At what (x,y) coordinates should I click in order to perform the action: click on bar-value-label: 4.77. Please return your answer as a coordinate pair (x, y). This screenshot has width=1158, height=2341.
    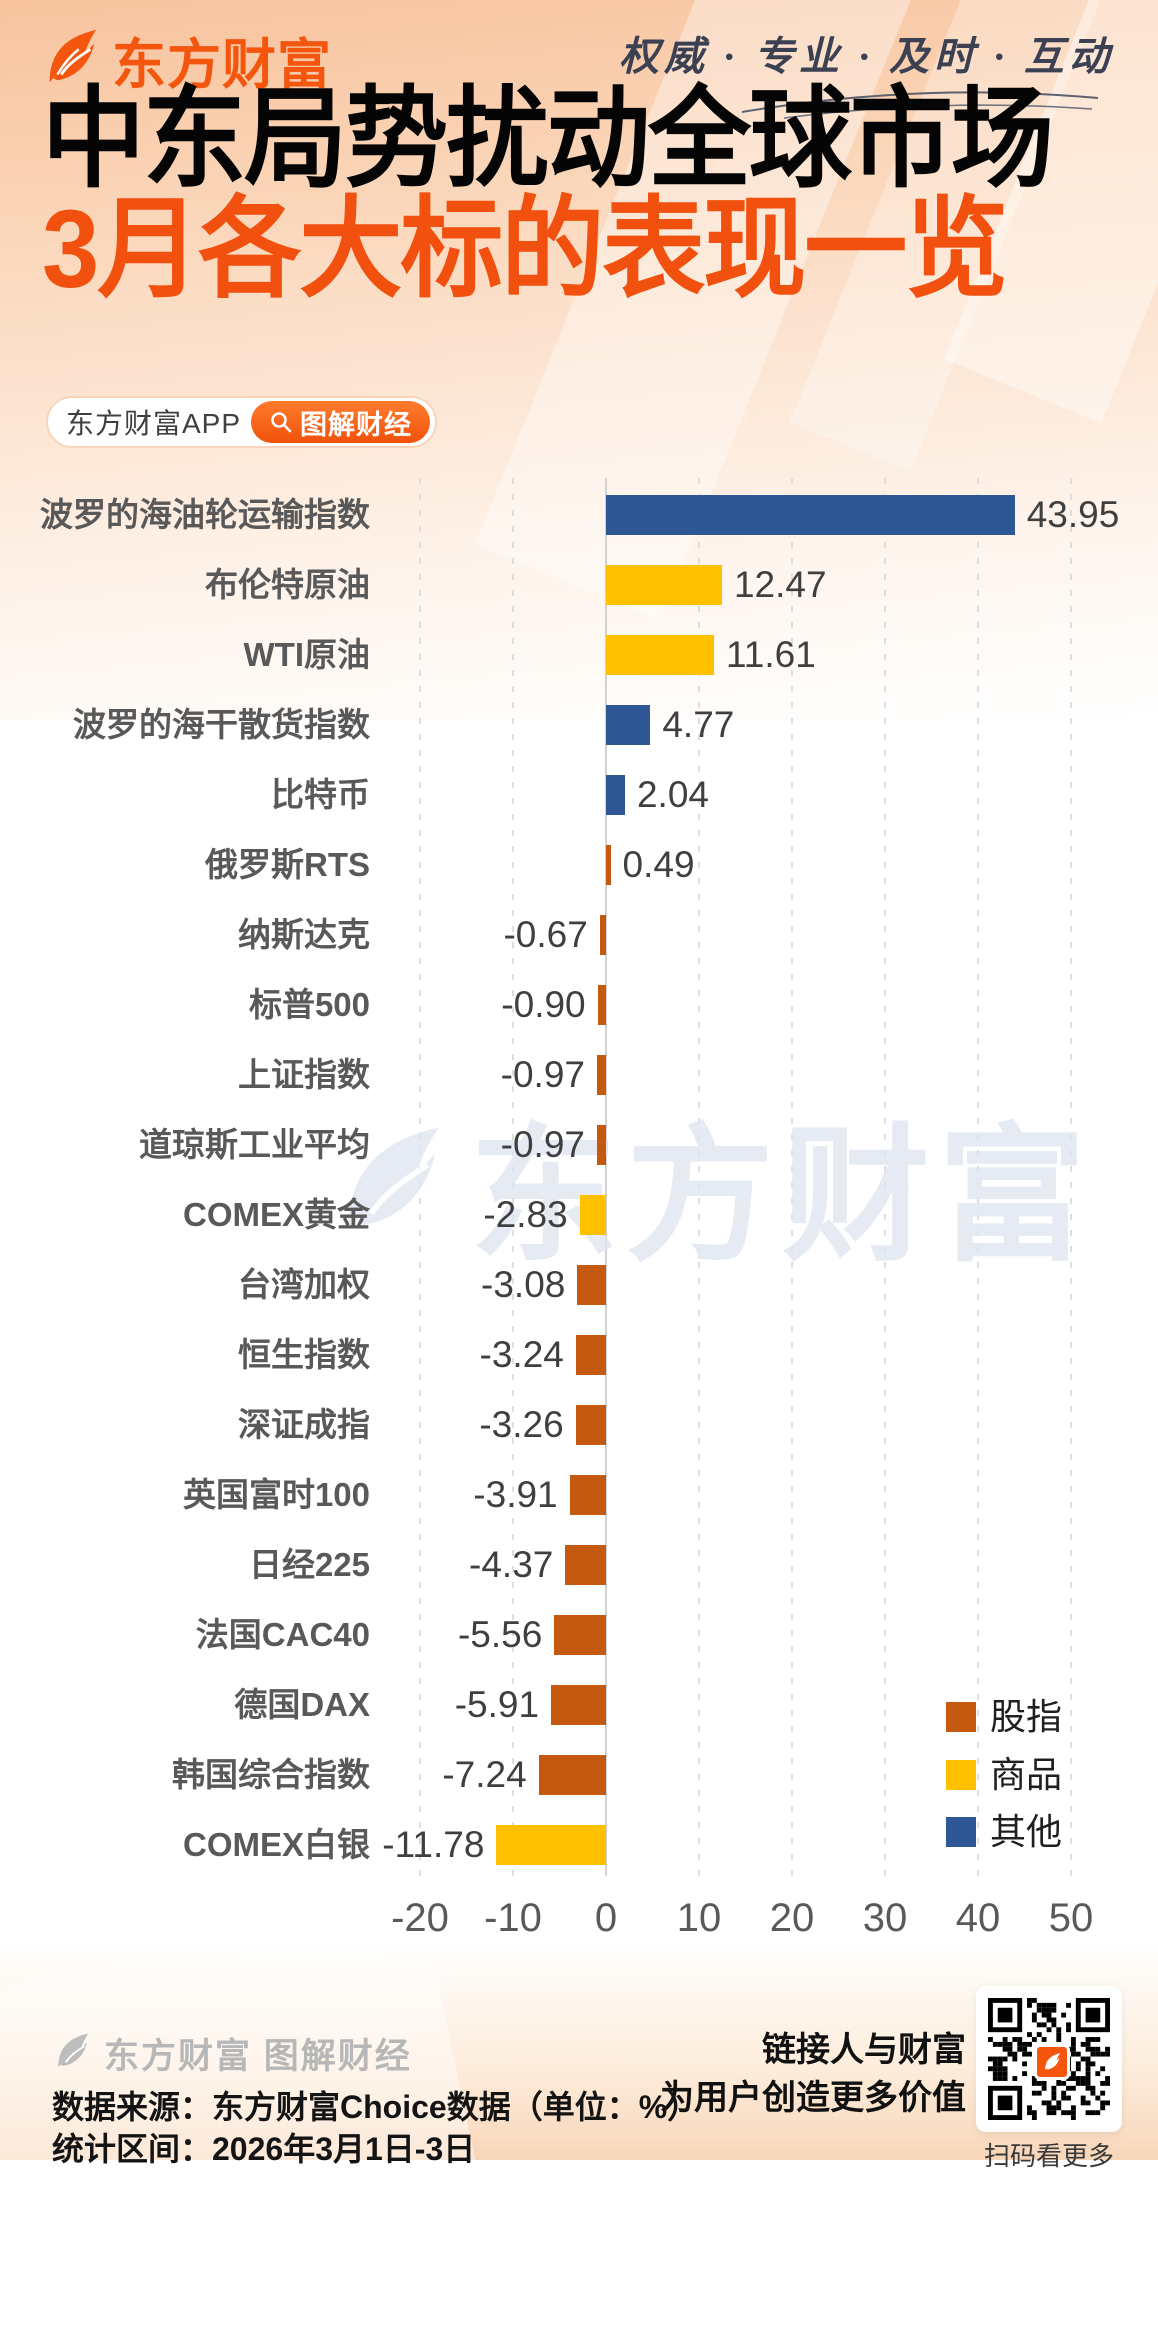
    Looking at the image, I should click on (698, 724).